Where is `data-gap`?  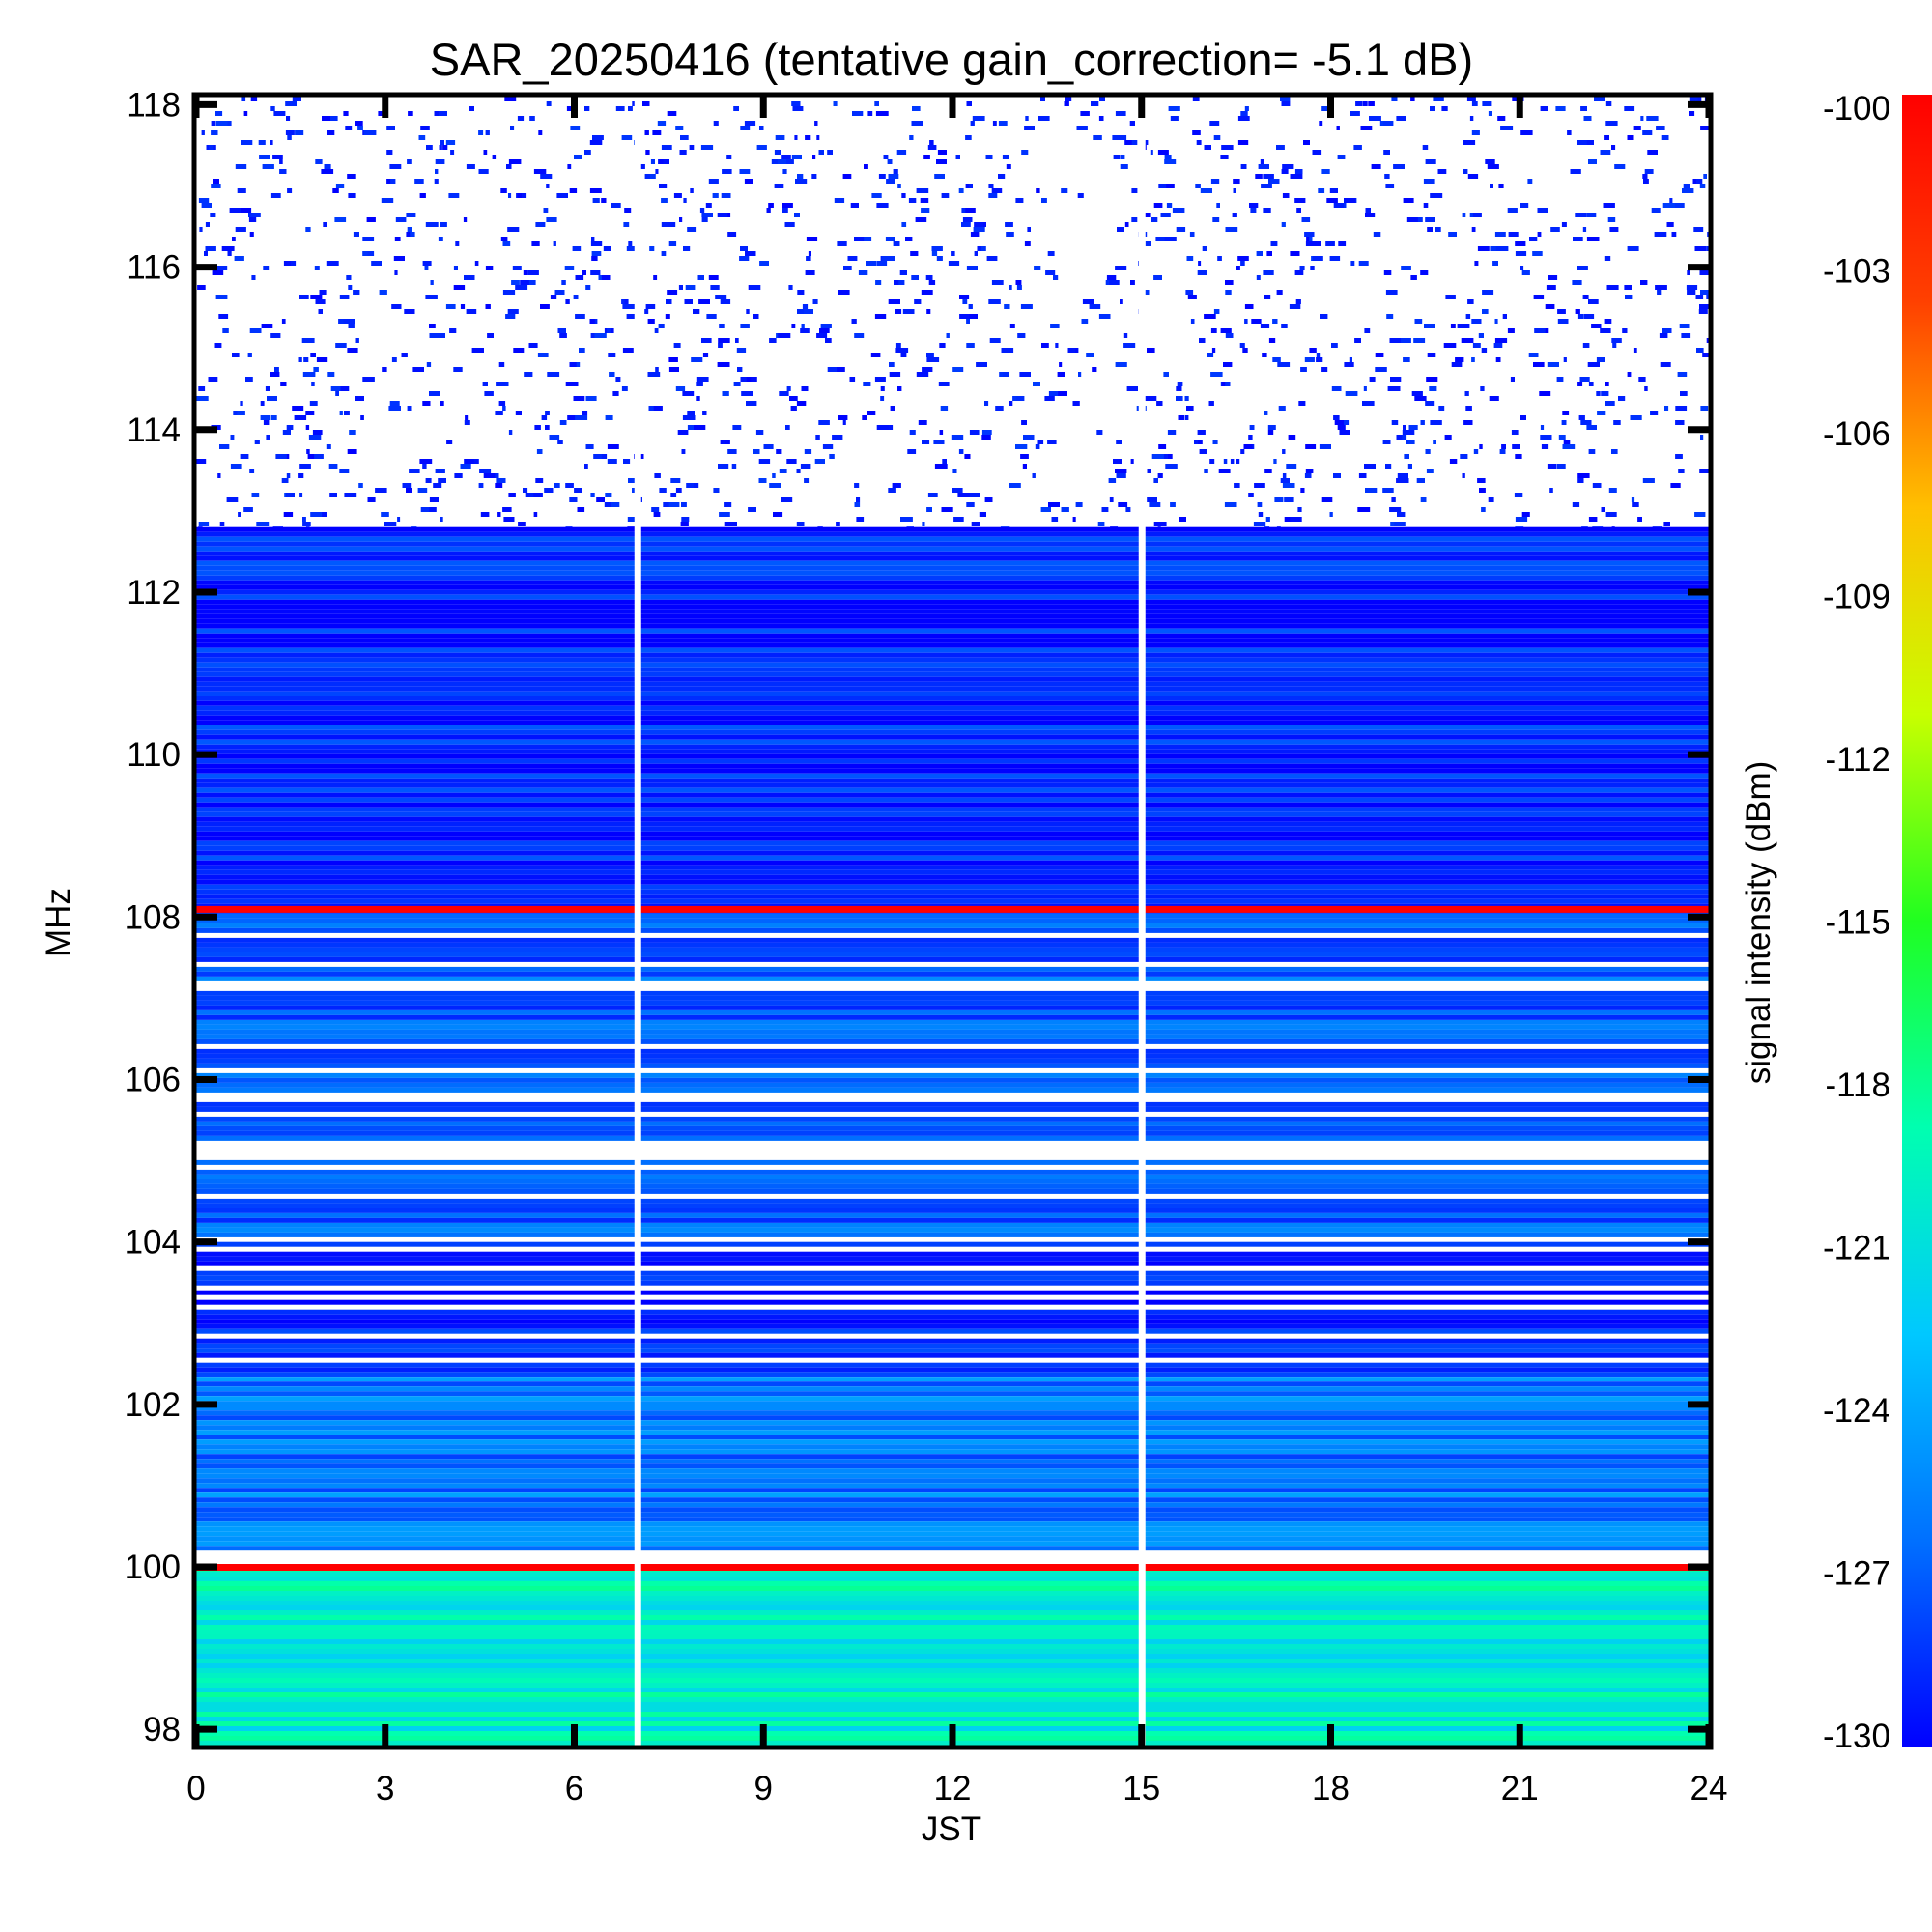
data-gap is located at coordinates (637, 921).